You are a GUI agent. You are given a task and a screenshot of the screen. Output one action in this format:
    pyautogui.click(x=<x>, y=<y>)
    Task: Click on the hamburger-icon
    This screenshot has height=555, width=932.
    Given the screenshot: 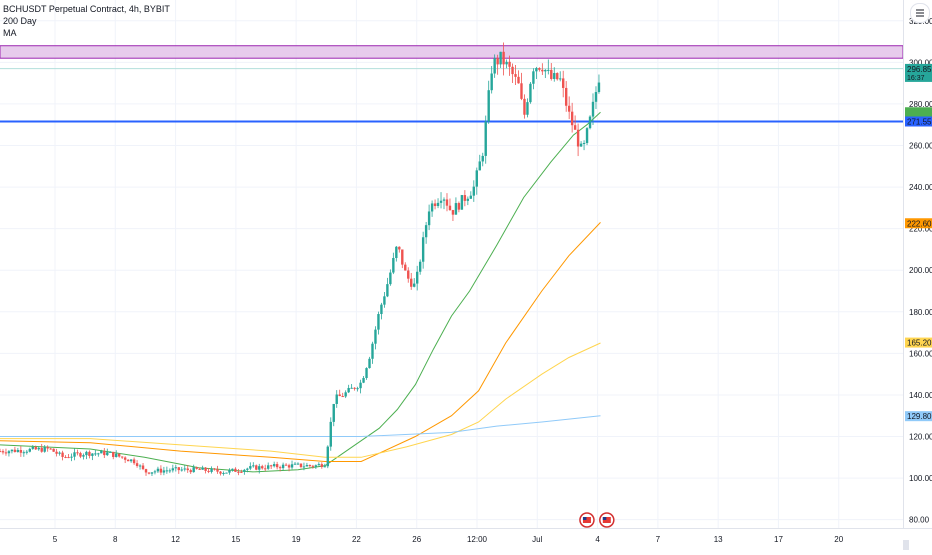 What is the action you would take?
    pyautogui.click(x=920, y=13)
    